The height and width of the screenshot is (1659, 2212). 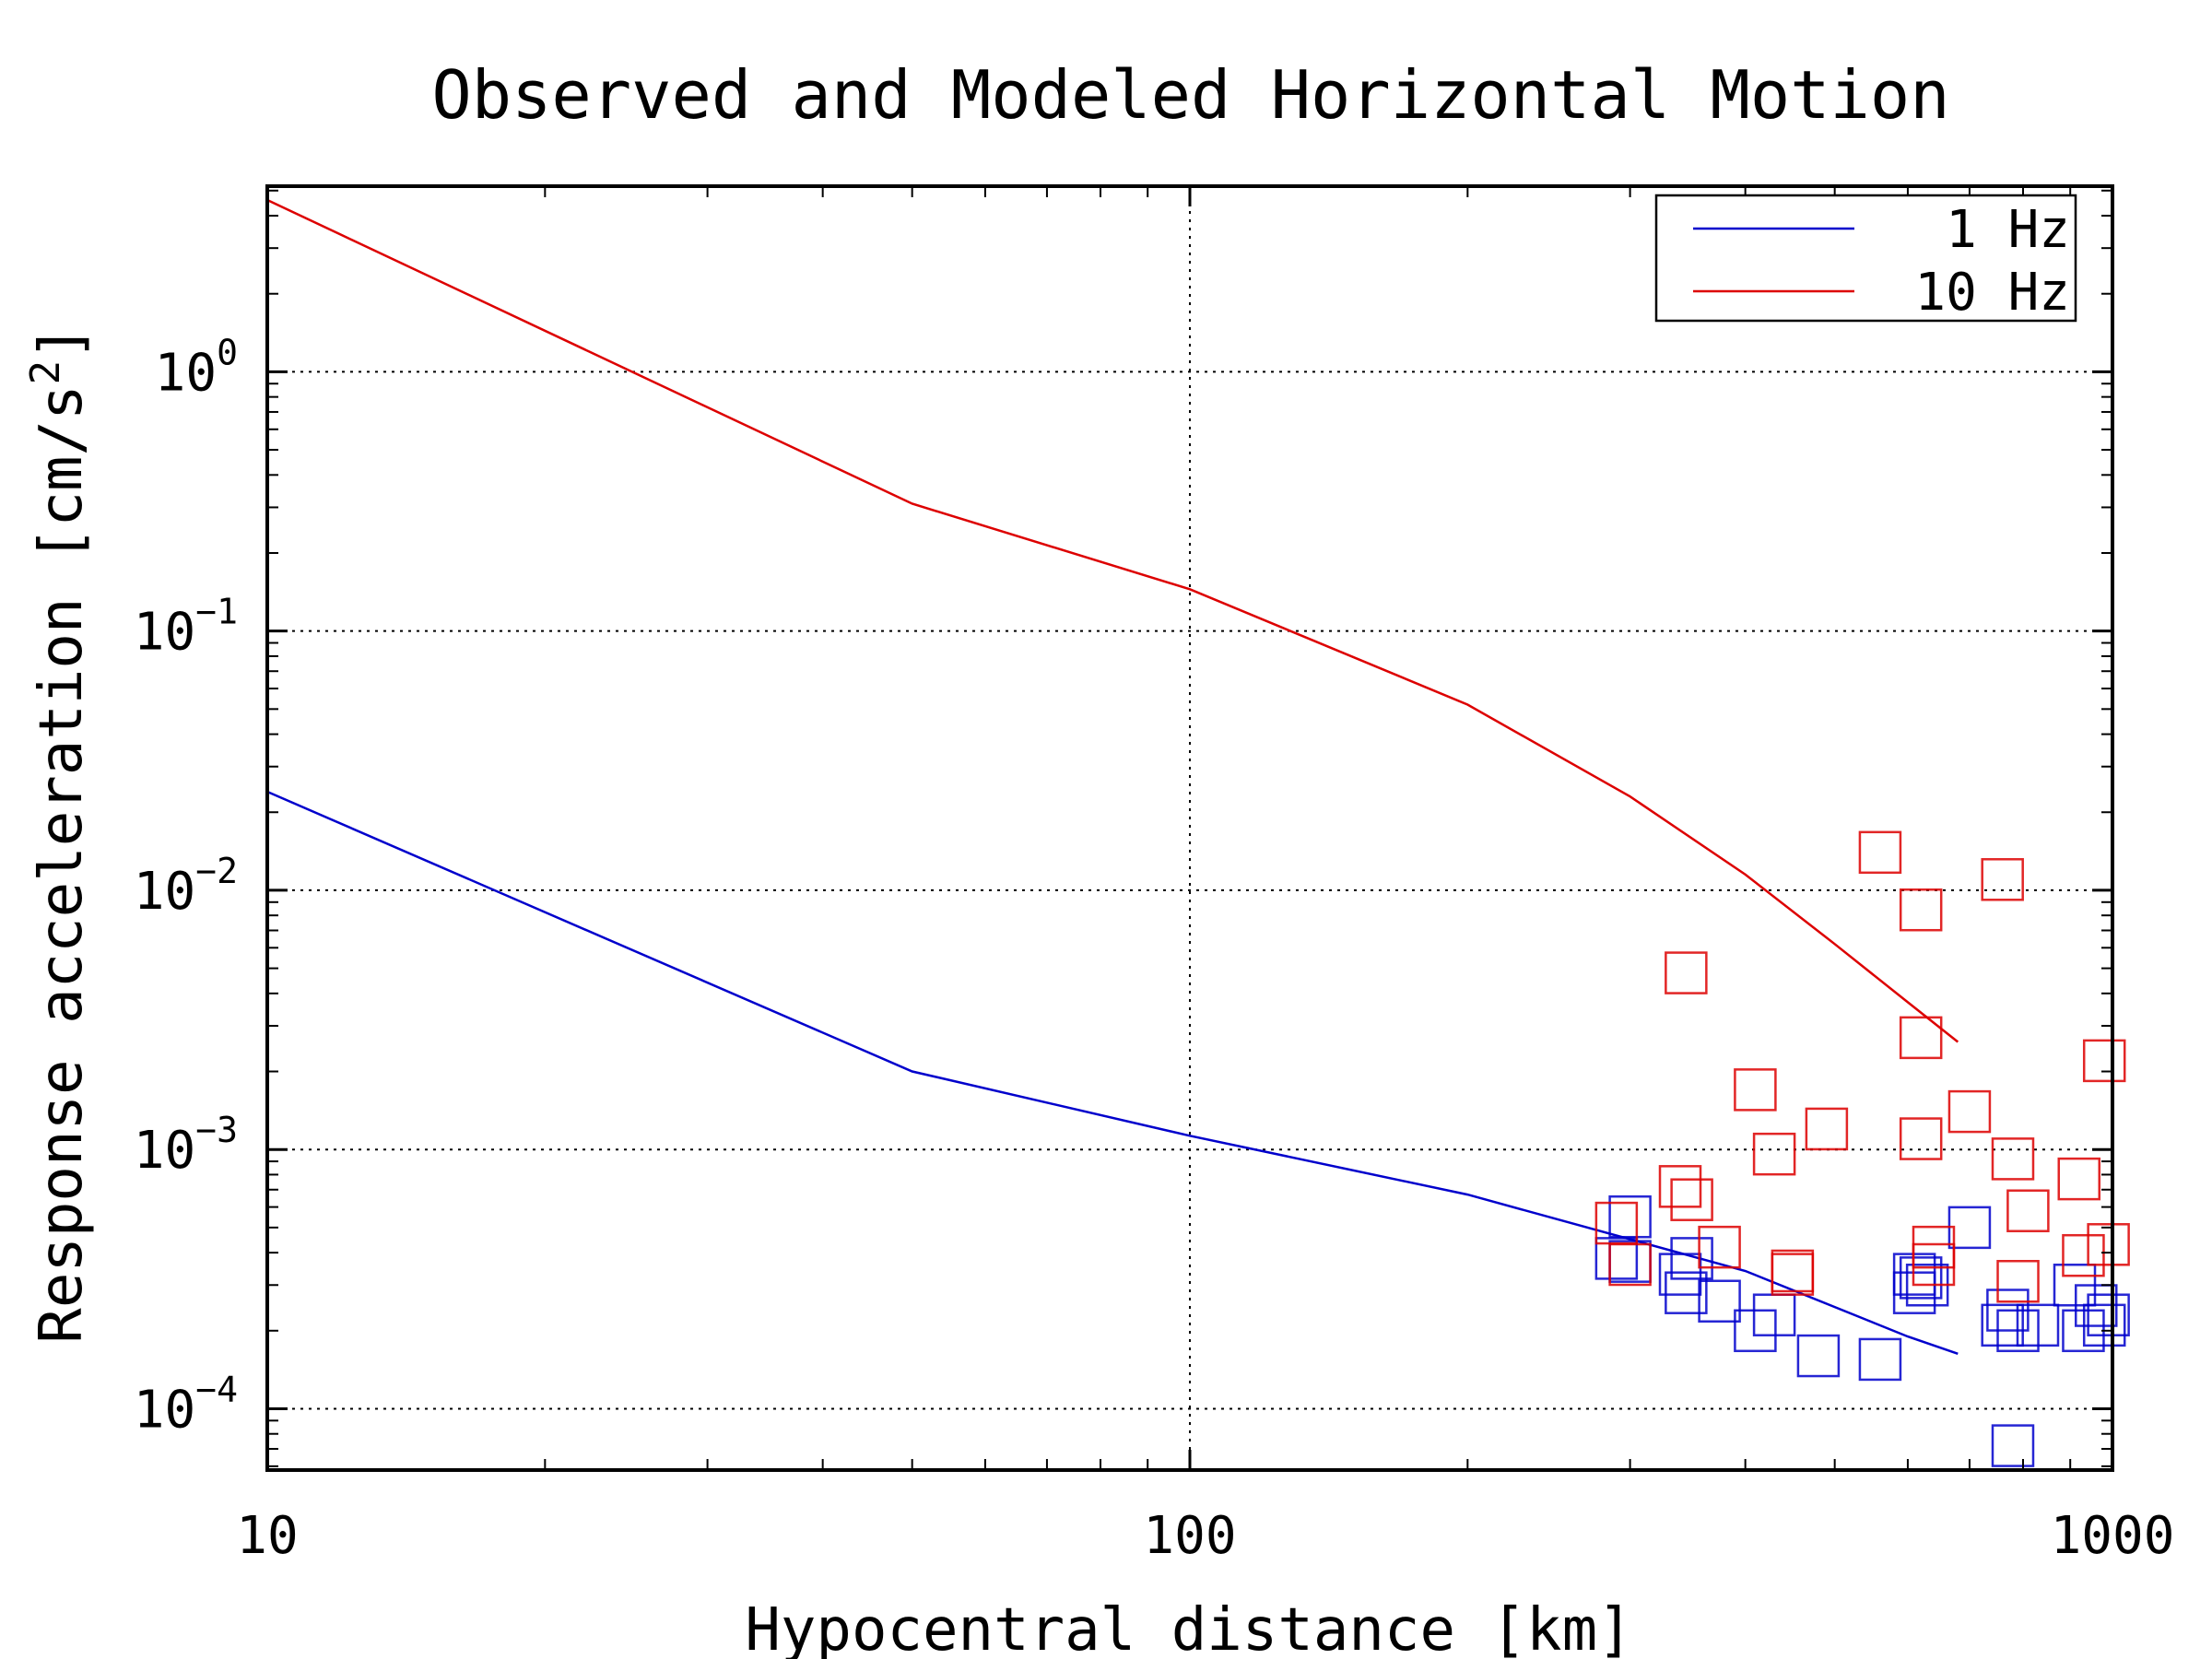 What do you see at coordinates (45, 372) in the screenshot?
I see `y-axis-label-sup: 2` at bounding box center [45, 372].